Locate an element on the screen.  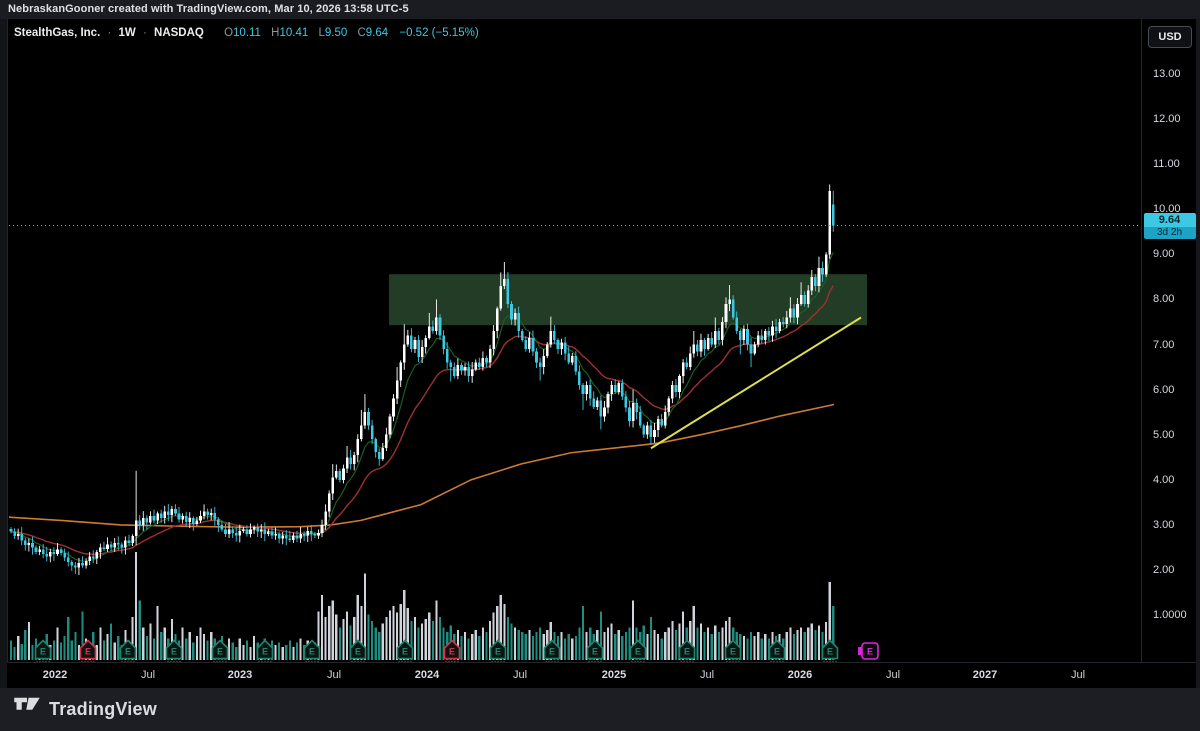
price-tick-label: 4.00 is located at coordinates (1164, 479).